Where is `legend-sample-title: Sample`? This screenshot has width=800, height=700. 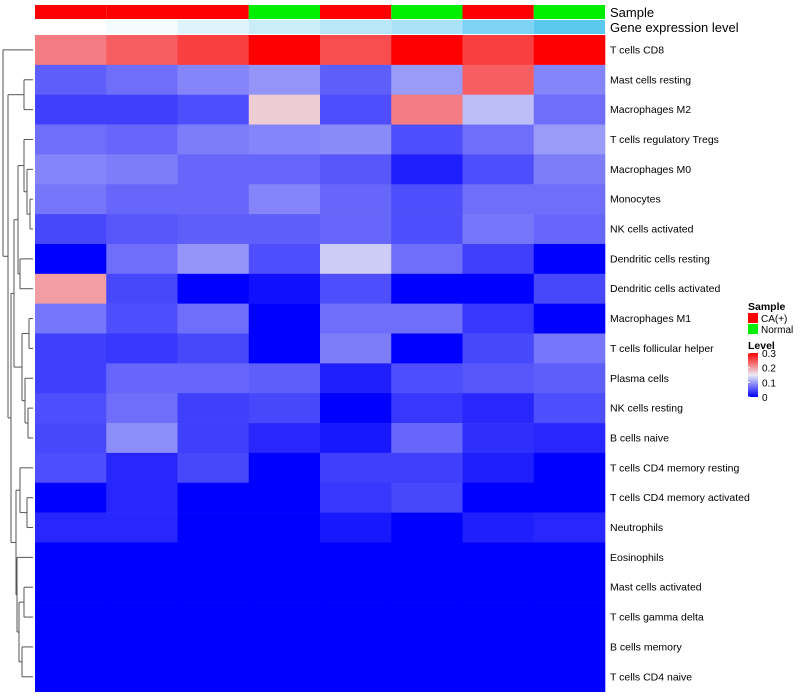
legend-sample-title: Sample is located at coordinates (767, 307).